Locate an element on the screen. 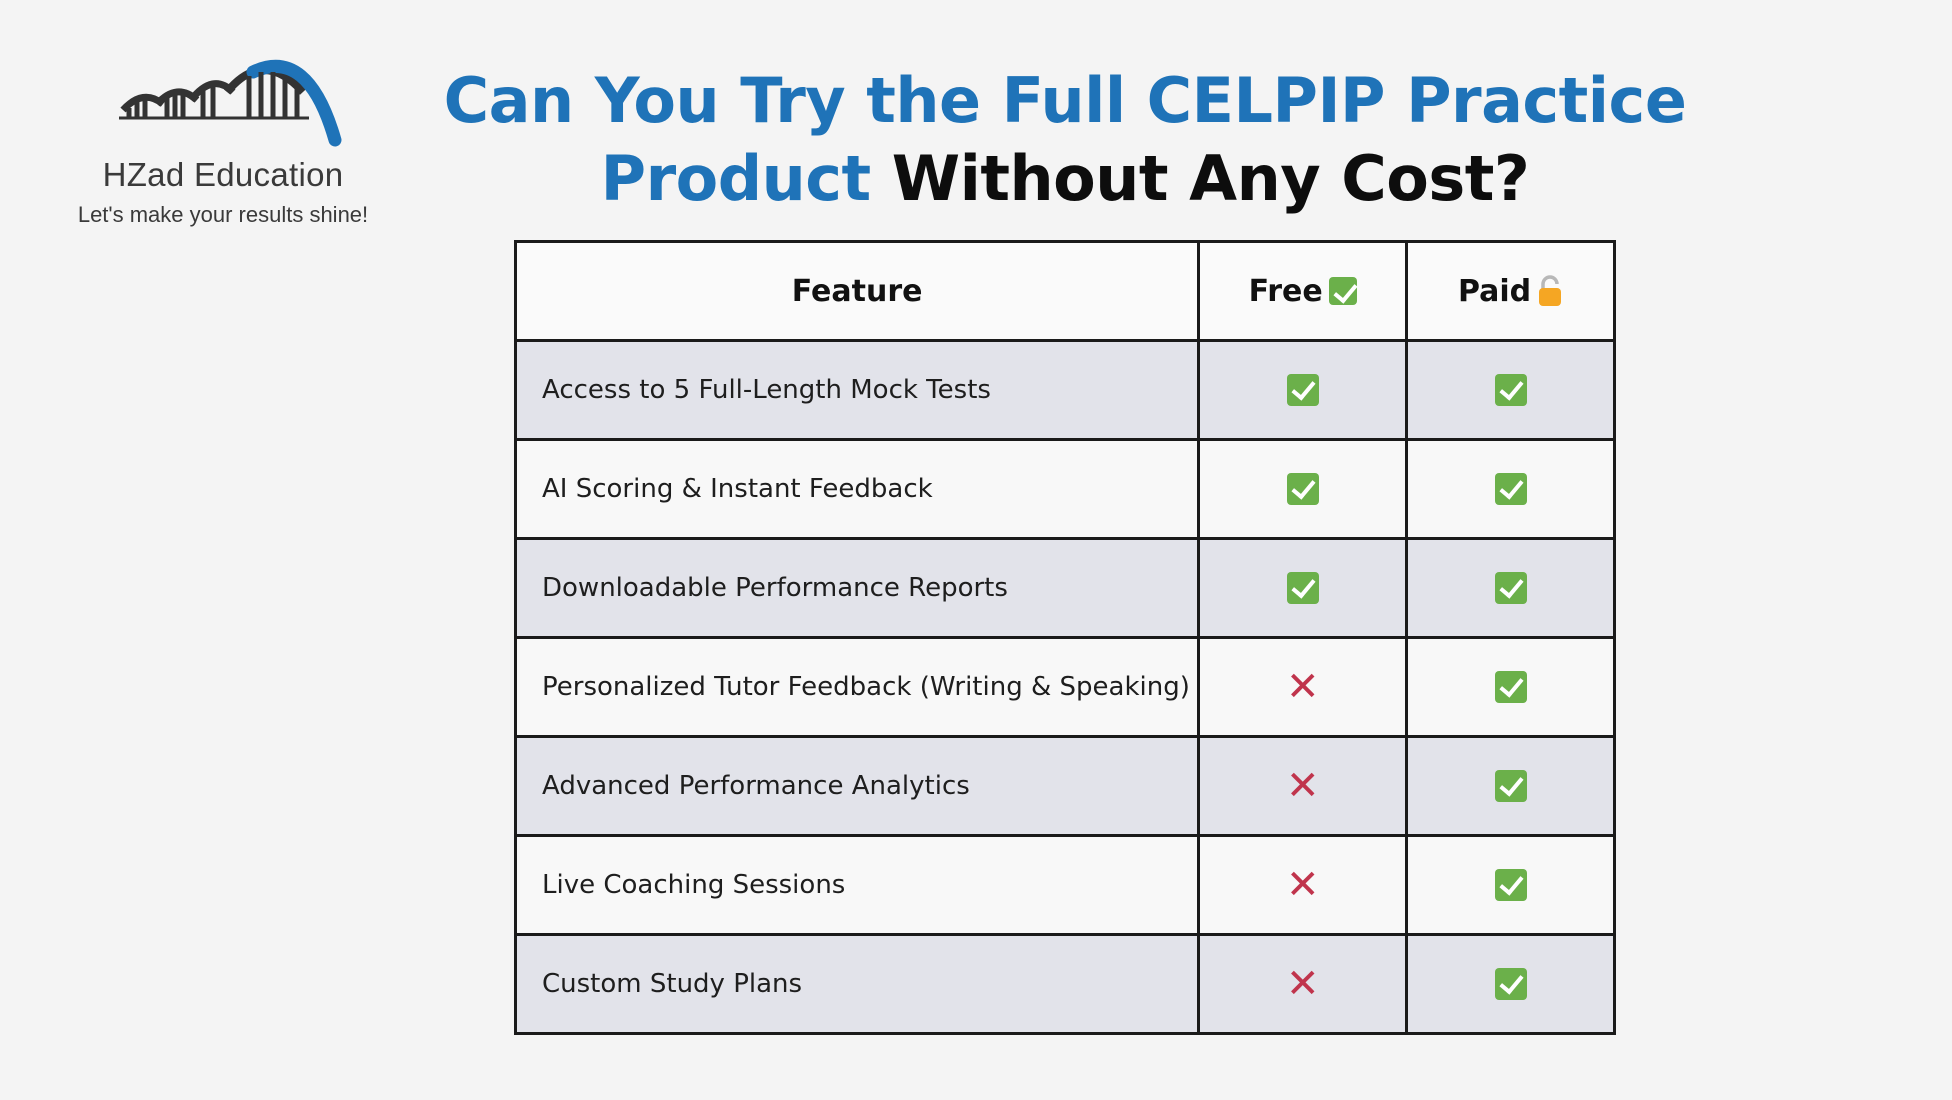 The image size is (1952, 1100). table-row: Live Coaching Sessions ✕ is located at coordinates (1064, 885).